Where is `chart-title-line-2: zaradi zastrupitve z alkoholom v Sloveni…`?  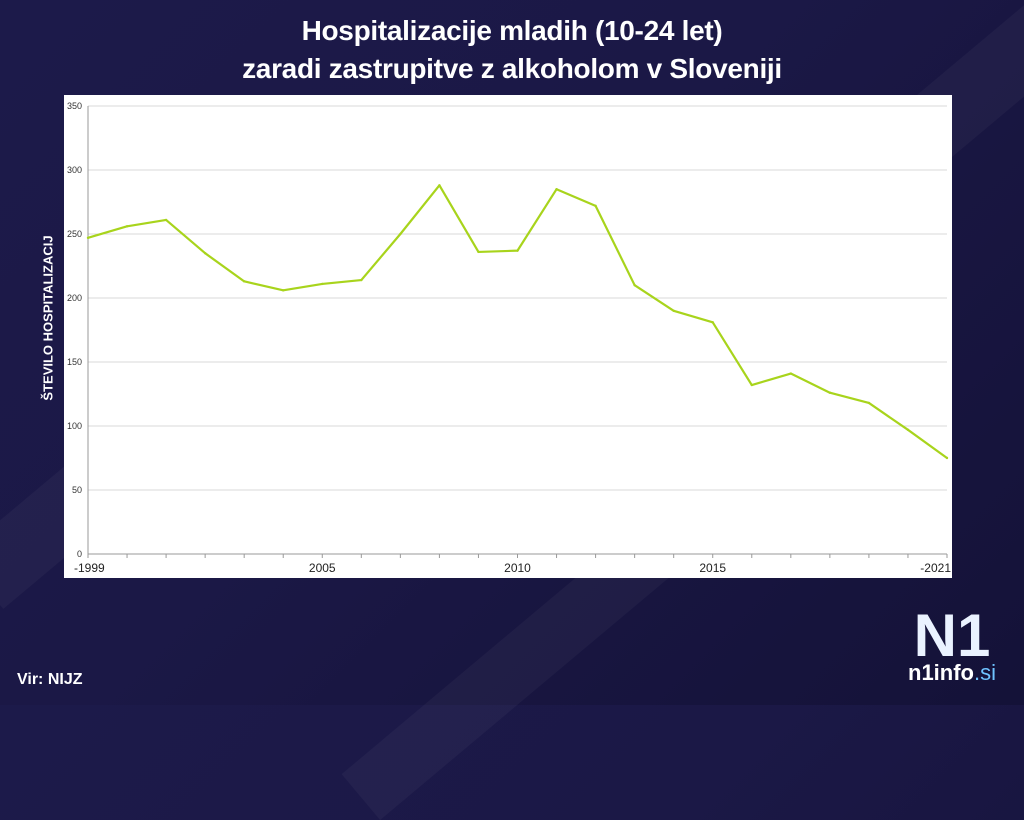
chart-title-line-2: zaradi zastrupitve z alkoholom v Sloveni… is located at coordinates (512, 68).